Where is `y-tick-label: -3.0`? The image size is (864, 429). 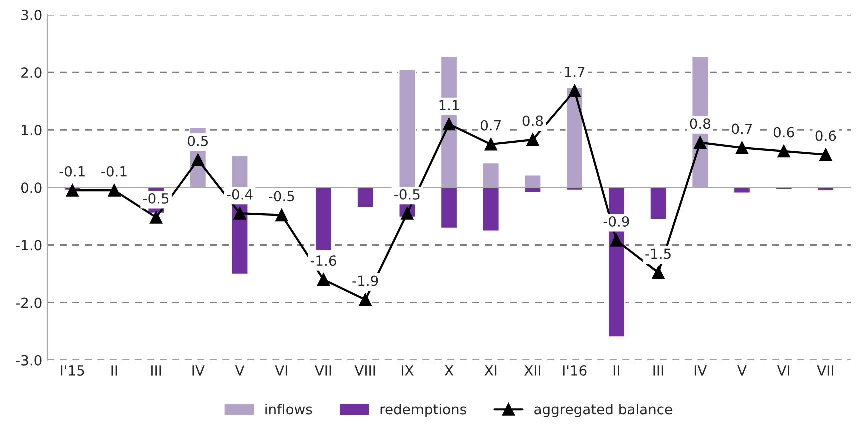 y-tick-label: -3.0 is located at coordinates (29, 360).